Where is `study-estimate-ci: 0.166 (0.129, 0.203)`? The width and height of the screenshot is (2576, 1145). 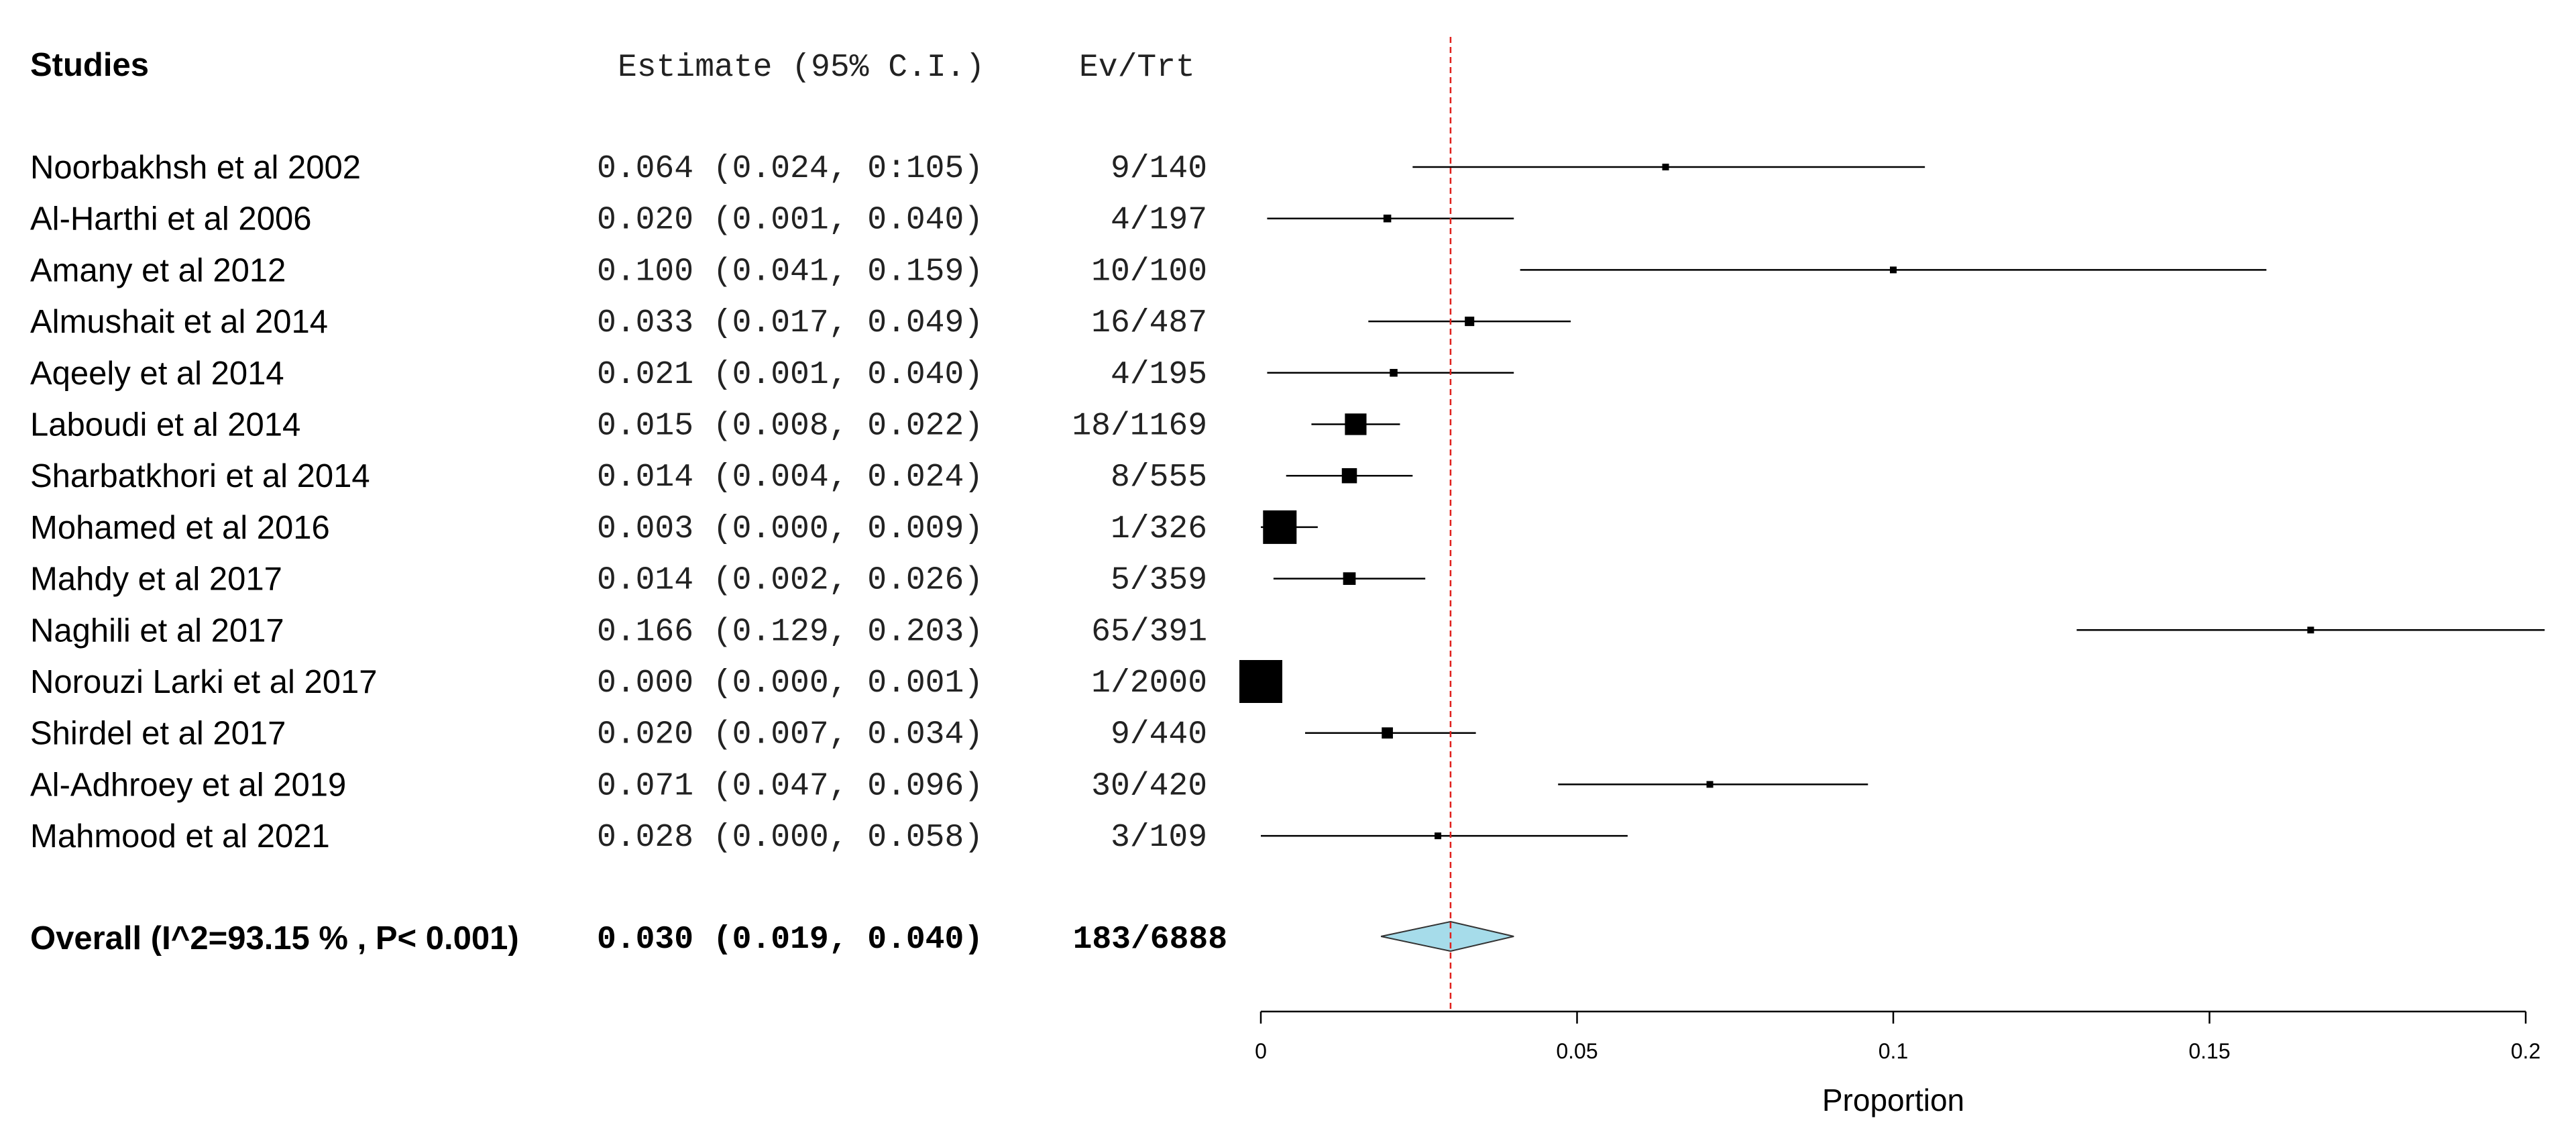 study-estimate-ci: 0.166 (0.129, 0.203) is located at coordinates (790, 632).